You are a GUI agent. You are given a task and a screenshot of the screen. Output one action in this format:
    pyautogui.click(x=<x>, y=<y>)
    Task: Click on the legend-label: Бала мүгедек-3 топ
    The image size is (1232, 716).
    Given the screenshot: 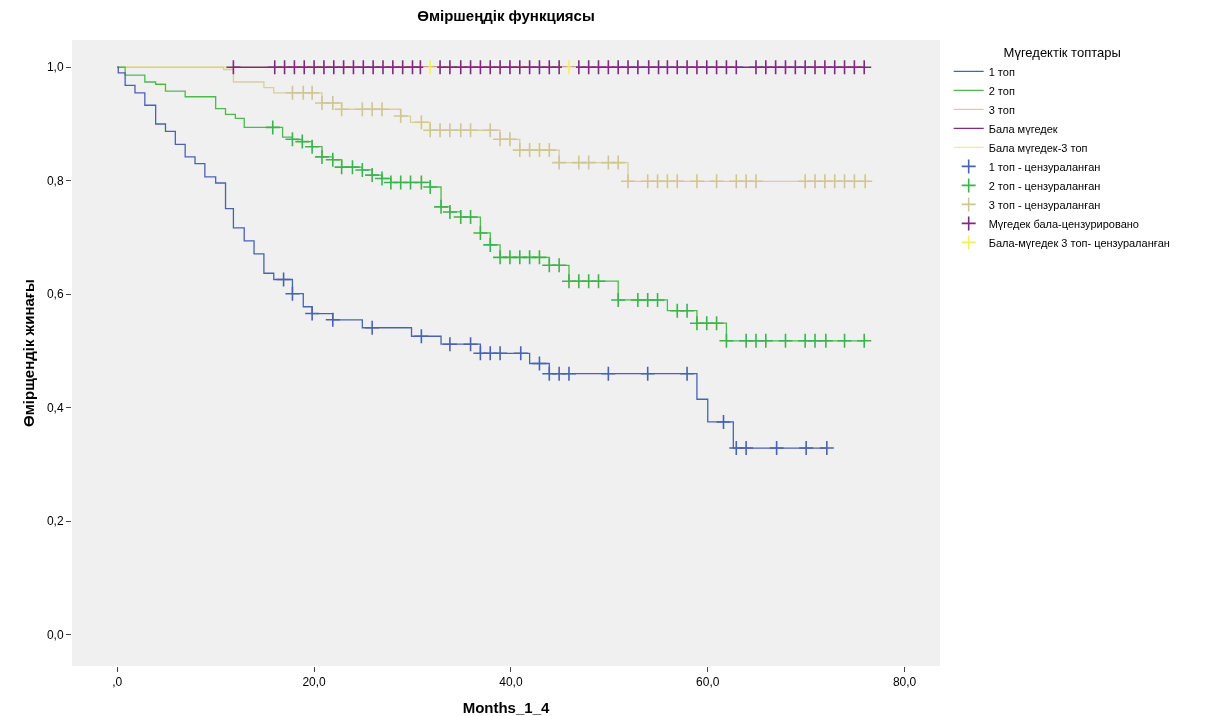 What is the action you would take?
    pyautogui.click(x=1038, y=147)
    